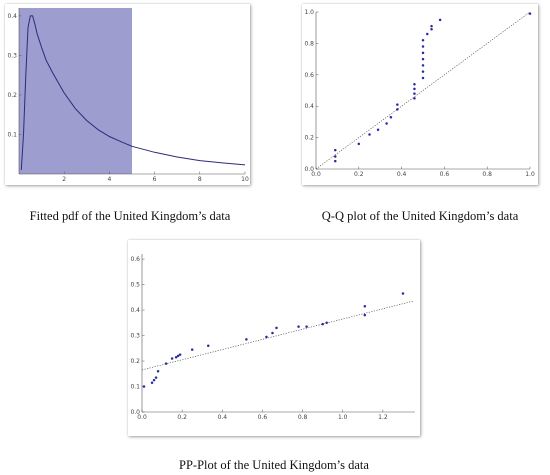 Image resolution: width=550 pixels, height=475 pixels. I want to click on qq-chart: 0.0 0.2 0.4 0.6 0.8 1.0 0.0 0.2 0.4 0.6 0.8 1.0, so click(419, 93).